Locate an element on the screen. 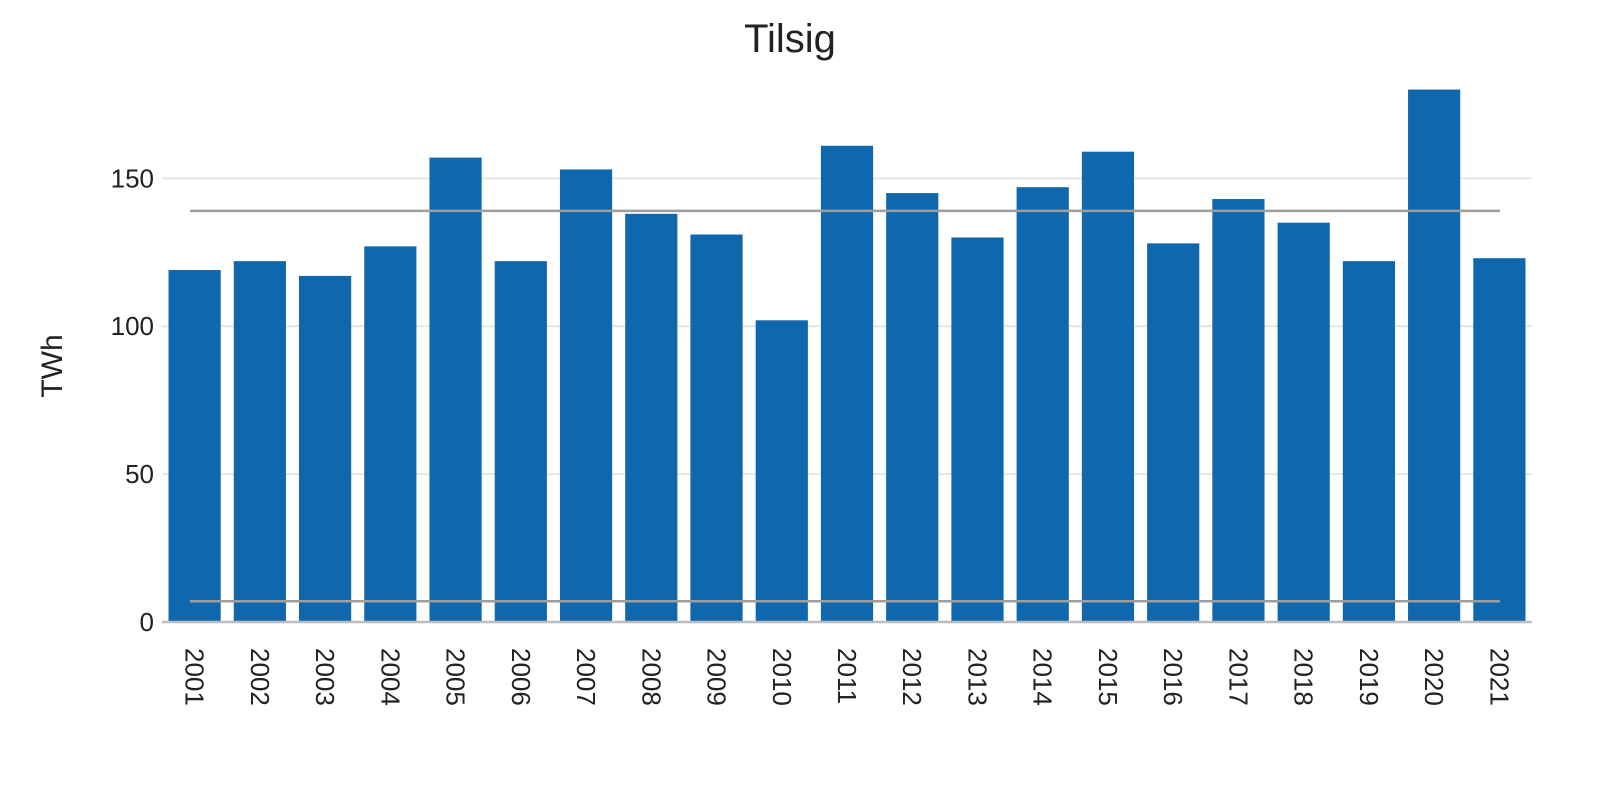 The image size is (1600, 800). x-tick-label: 2013 is located at coordinates (977, 677).